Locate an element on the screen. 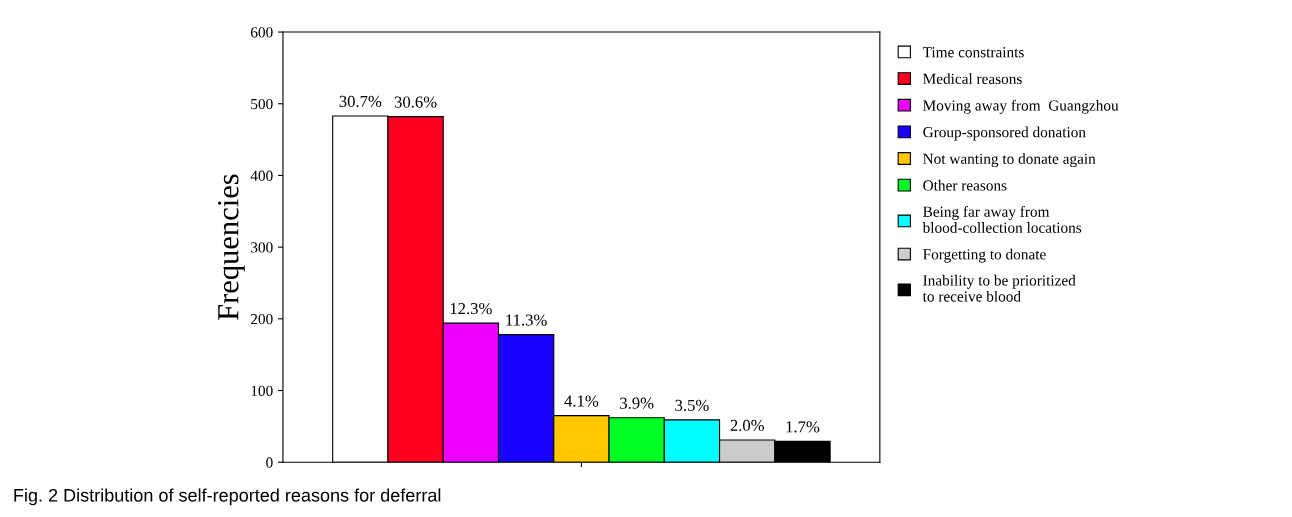  annotation: 3.5% is located at coordinates (692, 405).